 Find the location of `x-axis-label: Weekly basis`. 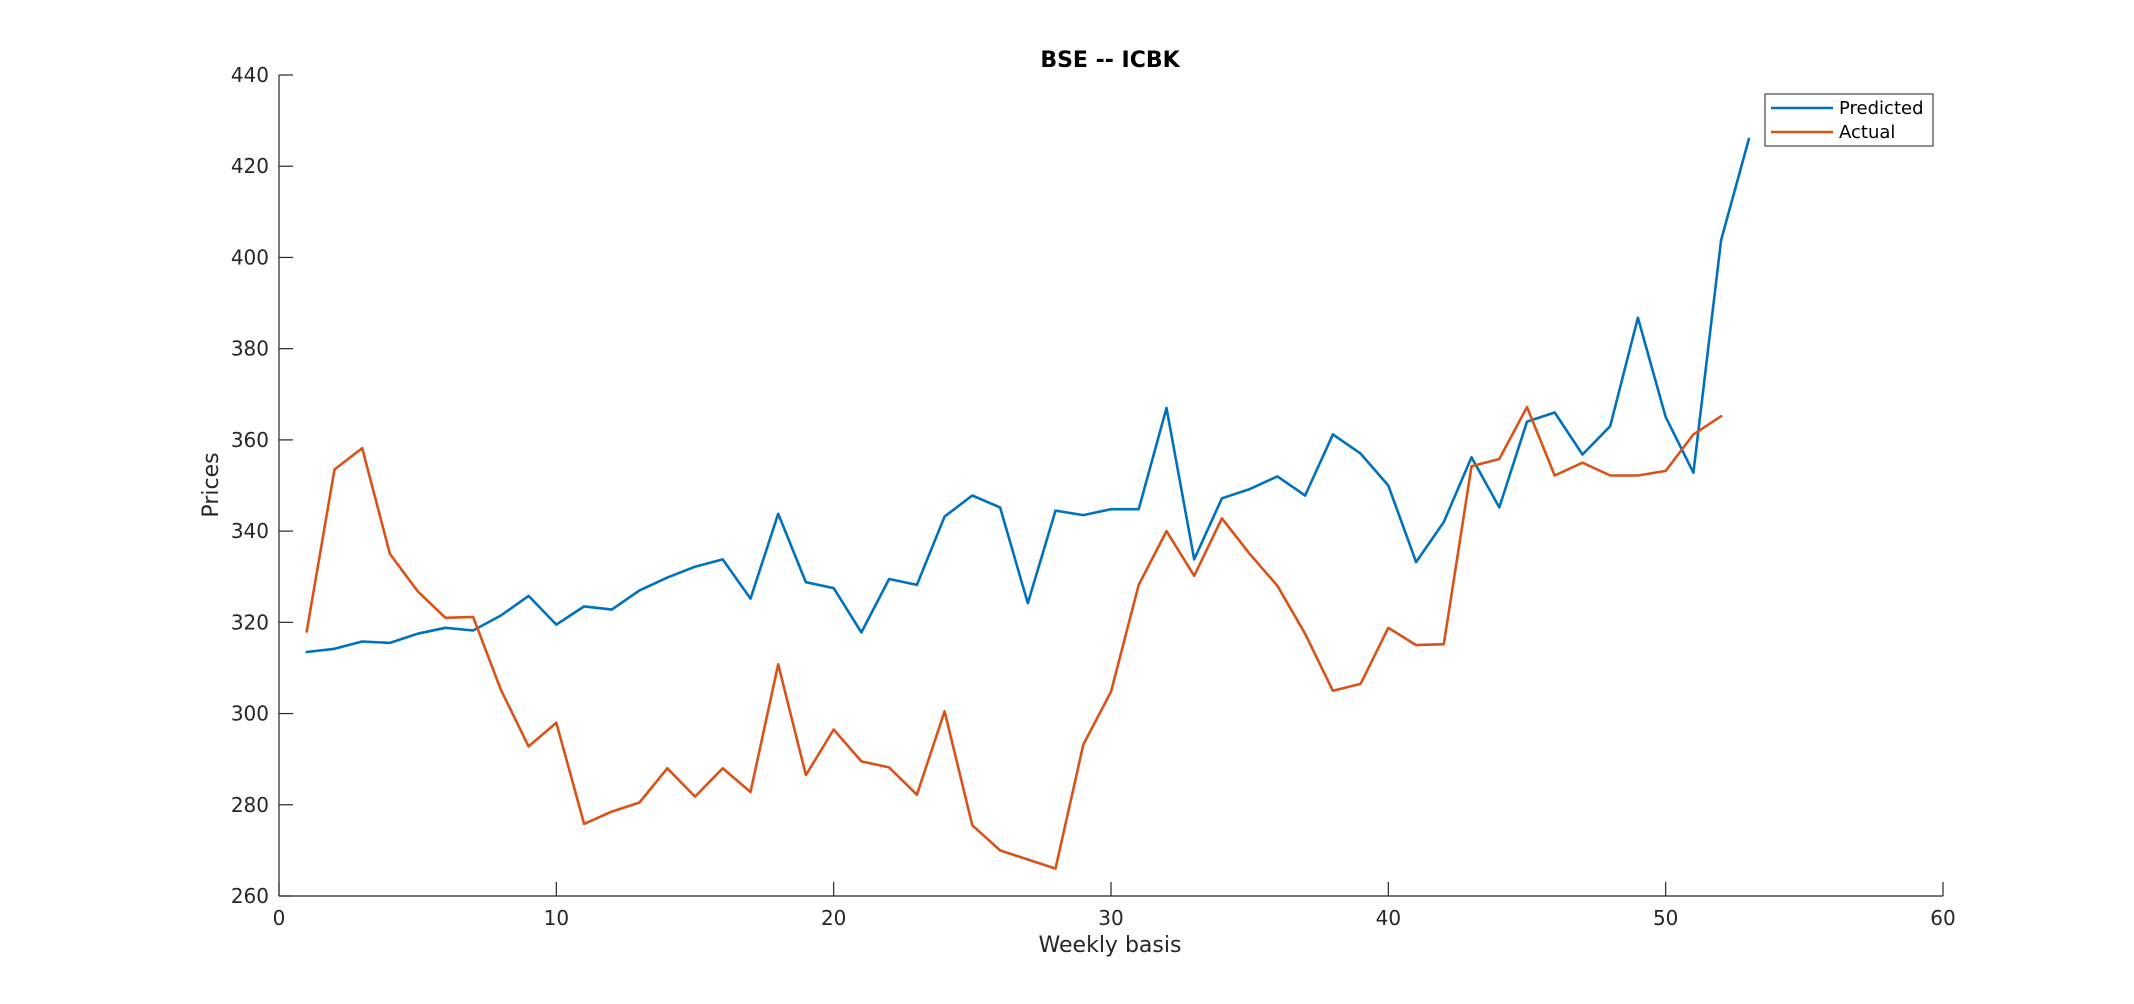

x-axis-label: Weekly basis is located at coordinates (1110, 945).